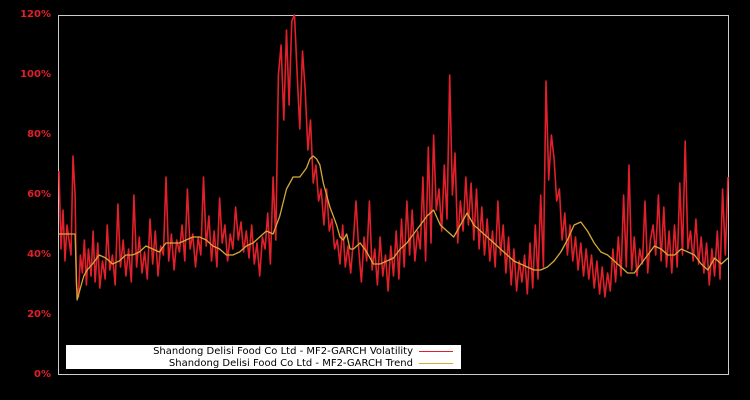 This screenshot has height=400, width=750. I want to click on y-tick-label: 0%, so click(42, 374).